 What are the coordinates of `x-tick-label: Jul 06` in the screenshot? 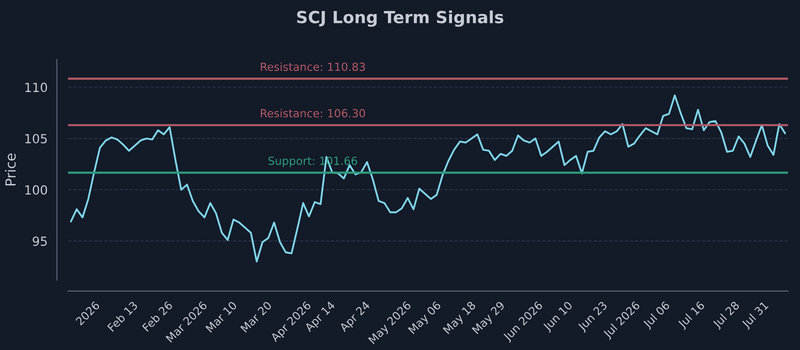 It's located at (657, 315).